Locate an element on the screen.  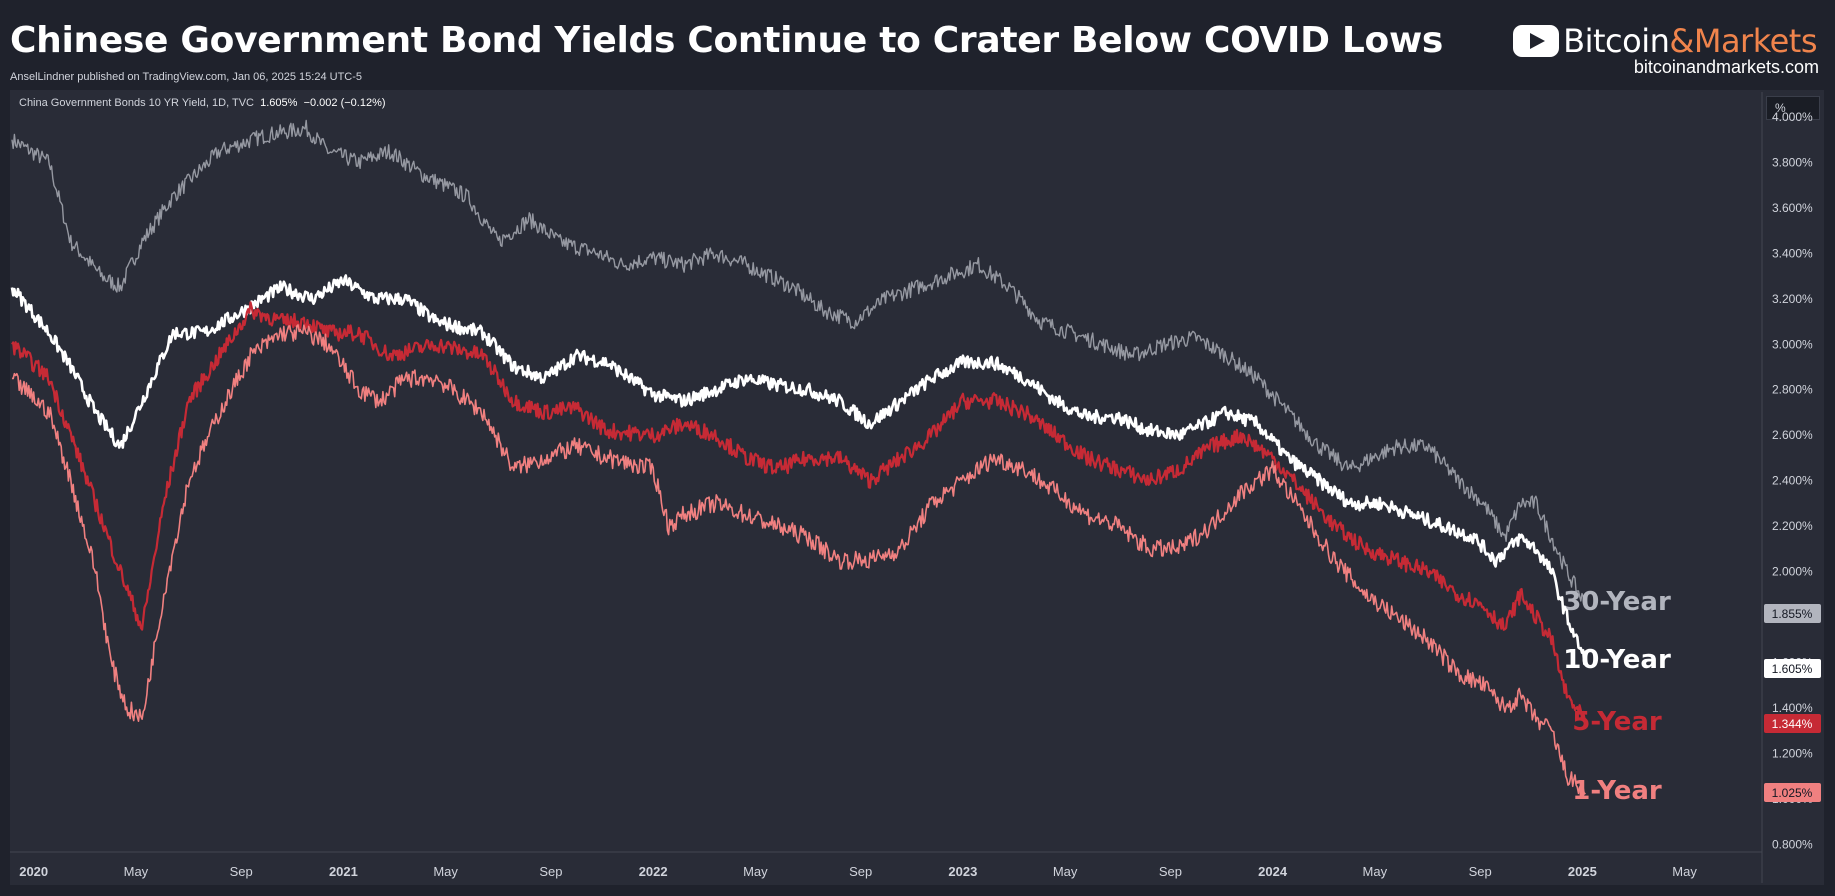
last-value-tag-y10 is located at coordinates (1792, 668).